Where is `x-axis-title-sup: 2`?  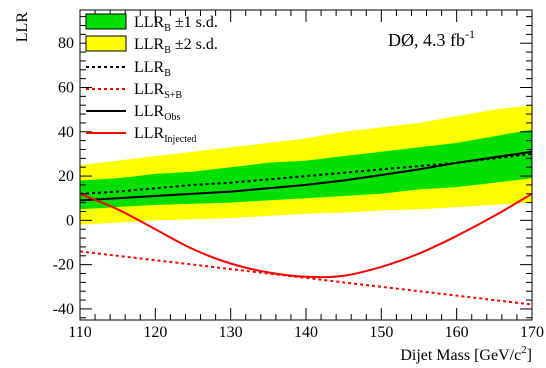 x-axis-title-sup: 2 is located at coordinates (524, 350).